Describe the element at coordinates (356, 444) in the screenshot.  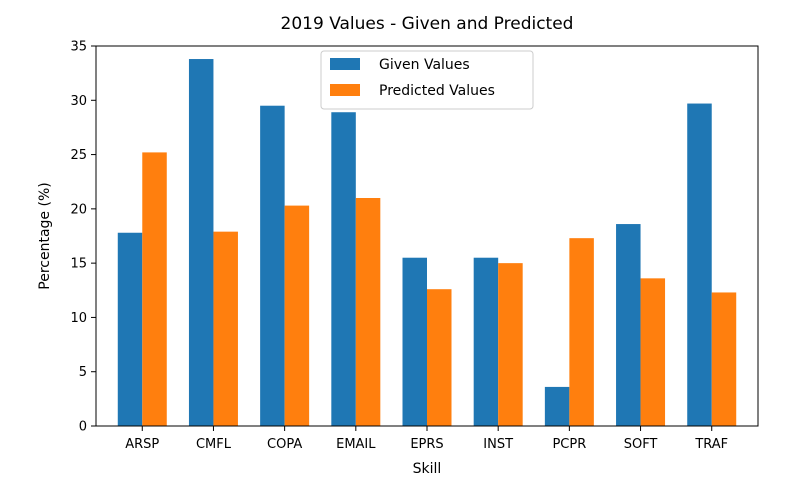
I see `x-tick-label-email: EMAIL` at that location.